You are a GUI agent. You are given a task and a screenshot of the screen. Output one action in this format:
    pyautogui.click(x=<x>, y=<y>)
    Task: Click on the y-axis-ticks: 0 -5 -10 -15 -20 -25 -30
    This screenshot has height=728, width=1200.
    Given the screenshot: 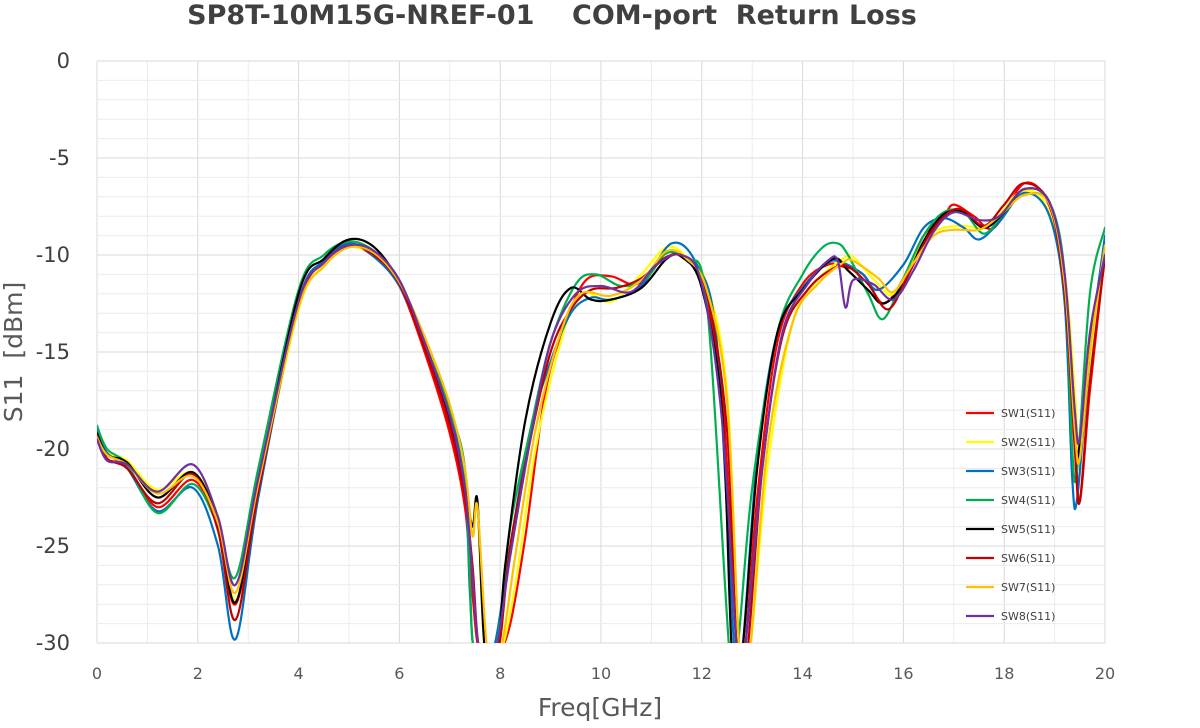 What is the action you would take?
    pyautogui.click(x=53, y=352)
    